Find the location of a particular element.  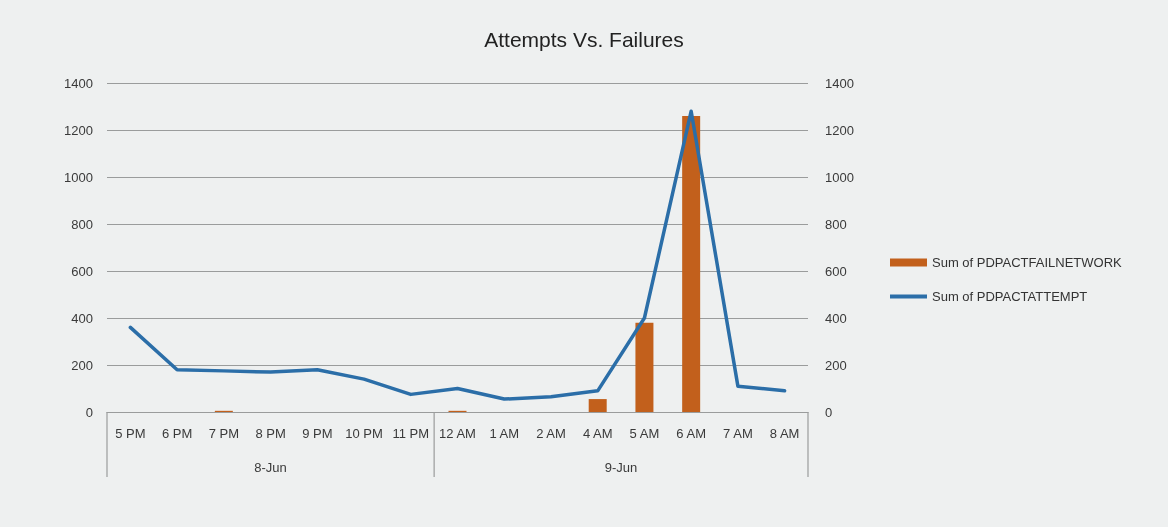

x-tick-label: 8 PM is located at coordinates (270, 433).